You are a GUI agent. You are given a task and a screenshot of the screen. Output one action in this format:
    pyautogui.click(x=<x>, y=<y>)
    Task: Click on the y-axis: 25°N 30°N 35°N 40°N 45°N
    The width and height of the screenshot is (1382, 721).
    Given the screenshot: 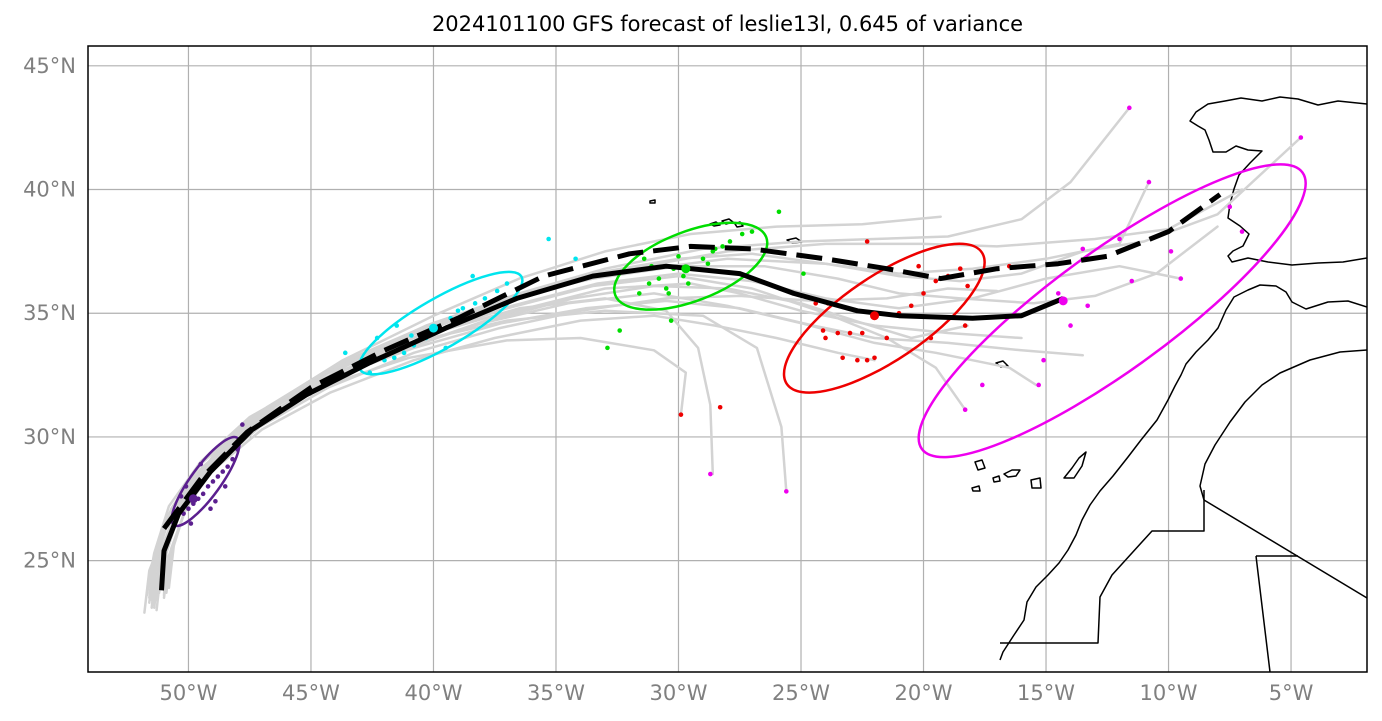 What is the action you would take?
    pyautogui.click(x=49, y=313)
    